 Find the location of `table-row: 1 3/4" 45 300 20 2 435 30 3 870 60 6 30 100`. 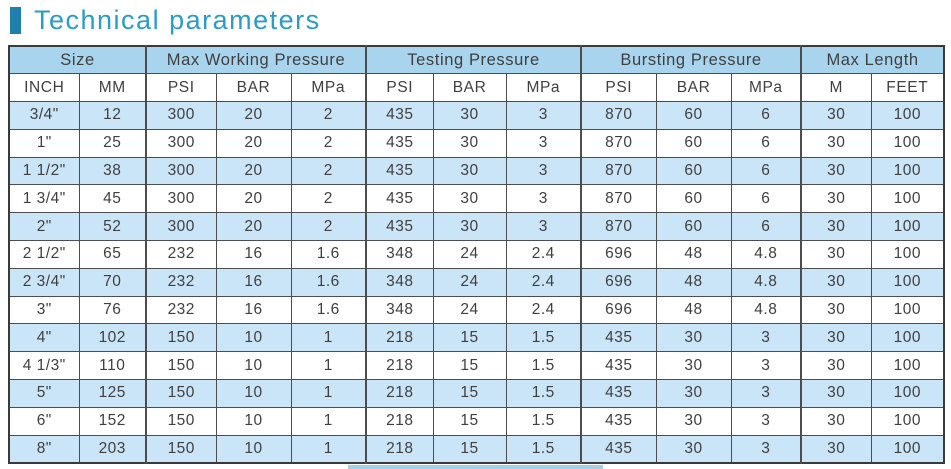

table-row: 1 3/4" 45 300 20 2 435 30 3 870 60 6 30 100 is located at coordinates (476, 199).